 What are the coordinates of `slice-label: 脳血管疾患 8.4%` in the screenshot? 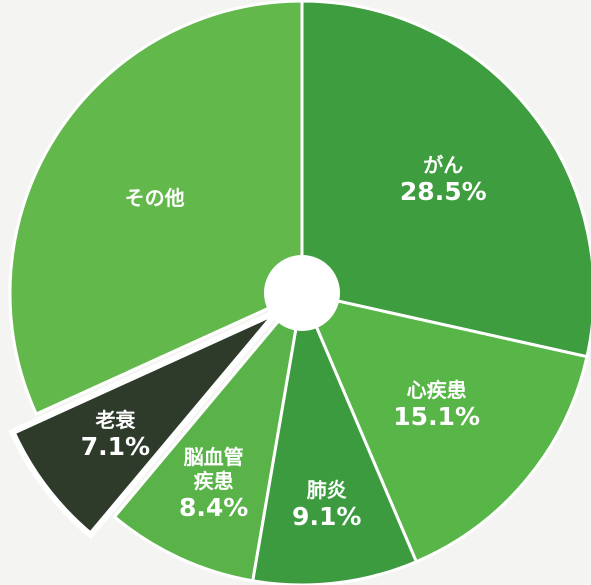 It's located at (213, 484).